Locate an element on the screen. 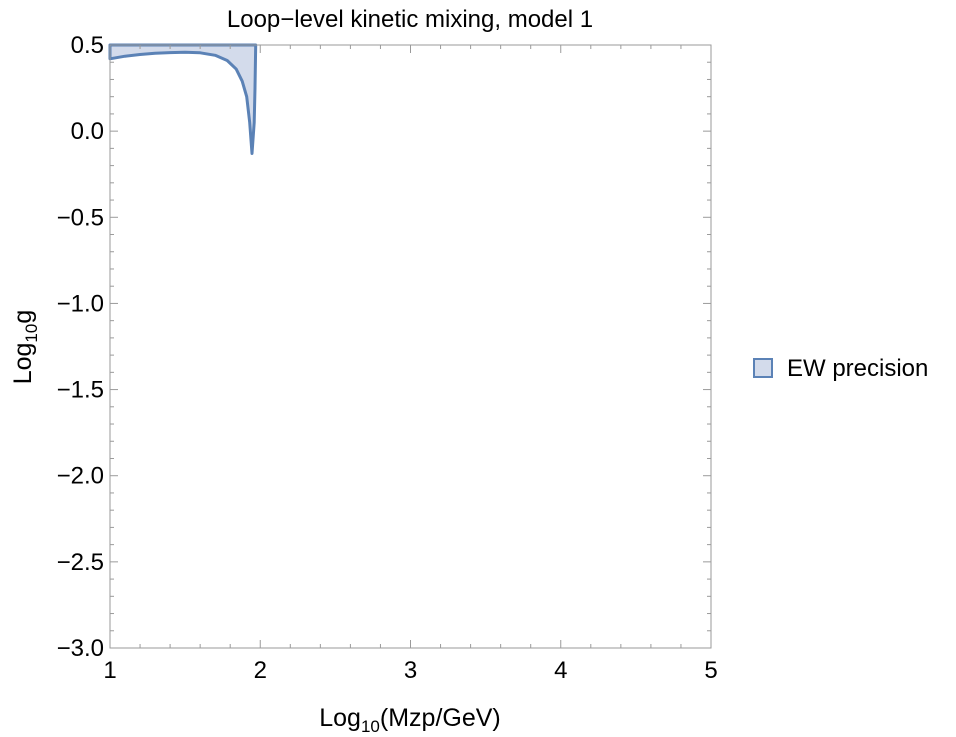  y-tick-label: −0.5 is located at coordinates (80, 217).